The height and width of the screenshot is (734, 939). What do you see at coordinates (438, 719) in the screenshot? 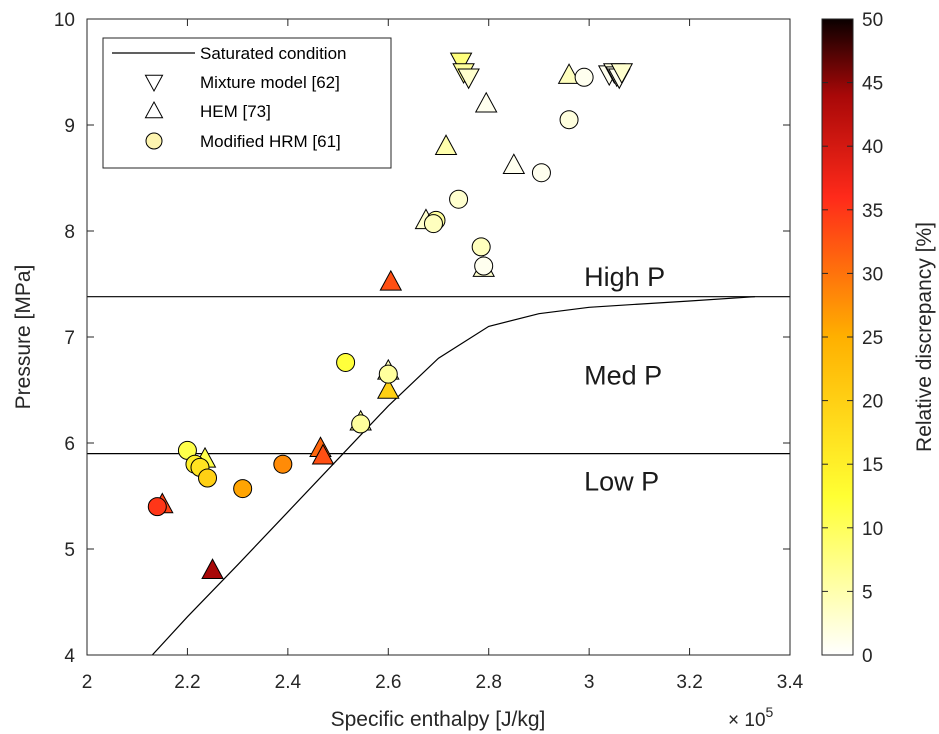
I see `x-axis-label: Specific enthalpy [J/kg]` at bounding box center [438, 719].